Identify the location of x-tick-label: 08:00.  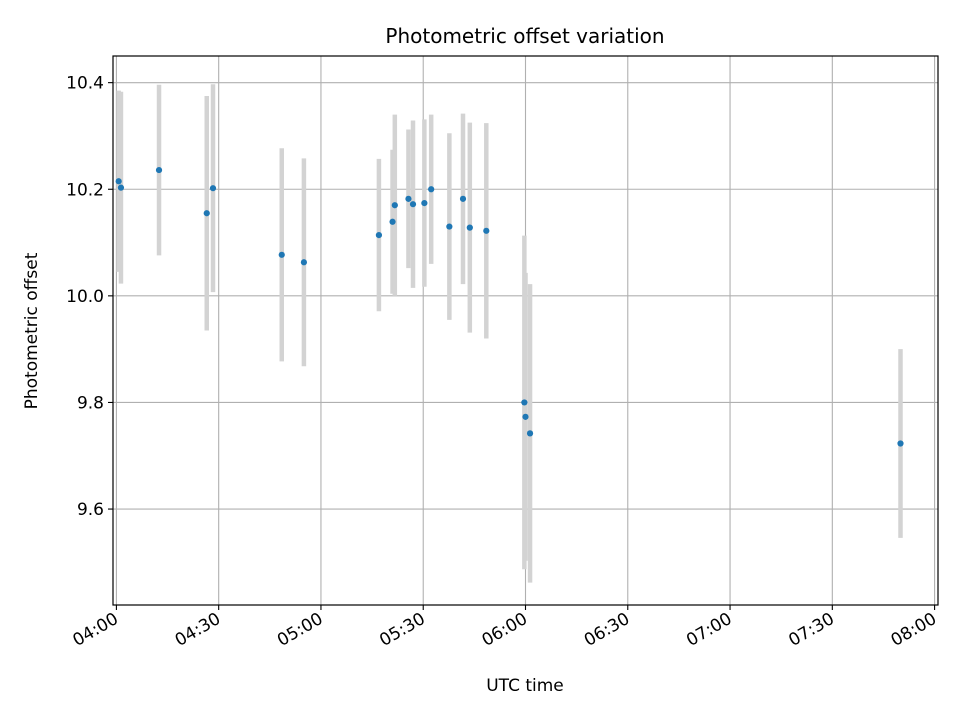
(914, 630).